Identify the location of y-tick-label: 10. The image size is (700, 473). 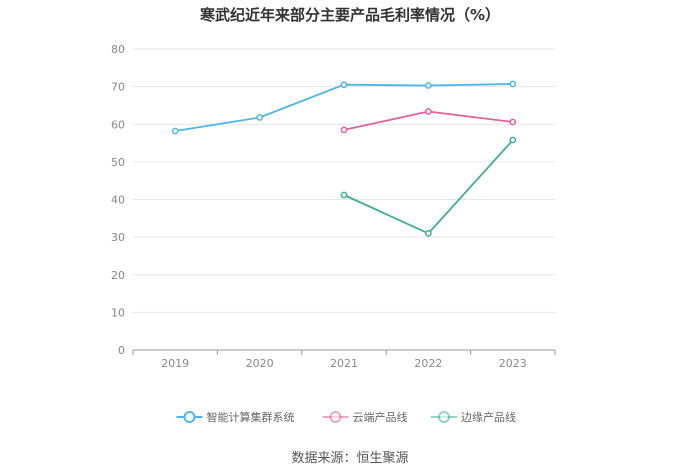
(118, 312).